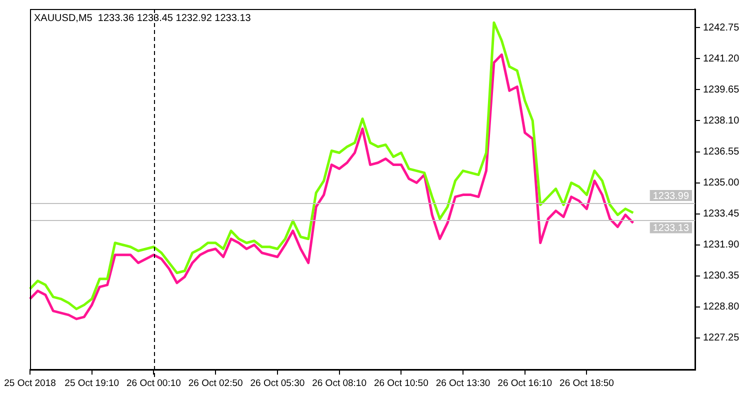 This screenshot has height=398, width=750. What do you see at coordinates (277, 383) in the screenshot?
I see `x-tick-label: 26 Oct 05:30` at bounding box center [277, 383].